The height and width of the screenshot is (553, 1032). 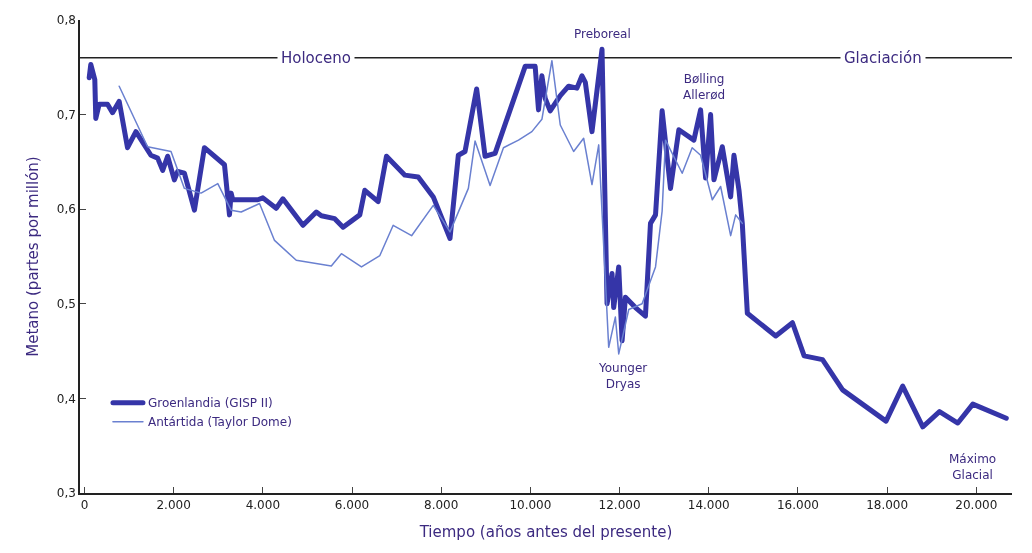 I want to click on y-tick-label: 0,6, so click(x=66, y=209).